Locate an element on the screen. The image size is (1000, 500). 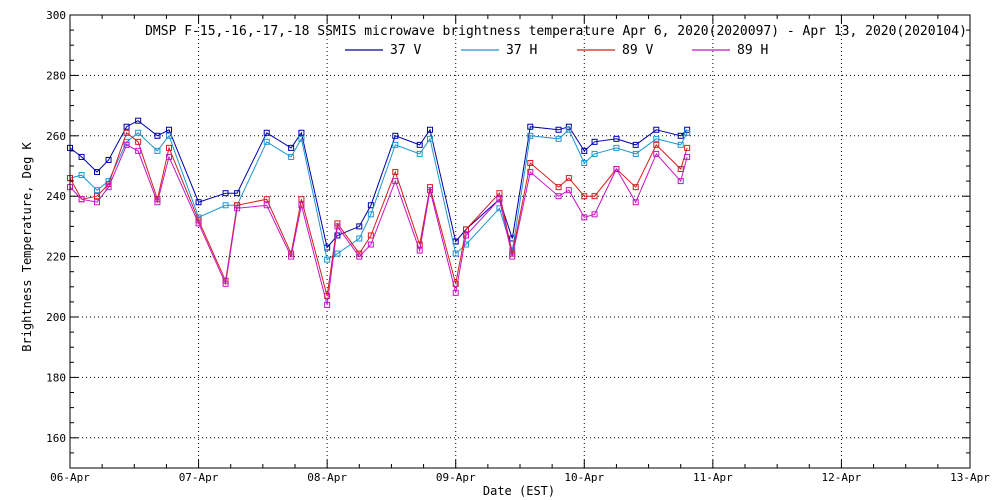
y-tick-label: 220 is located at coordinates (56, 257).